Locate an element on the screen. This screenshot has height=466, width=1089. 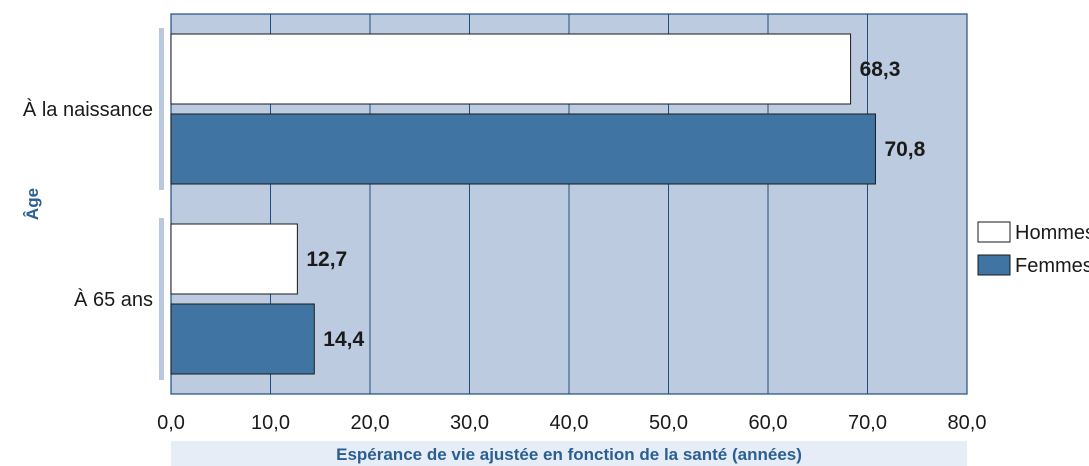
x-tick-label: 70,0 is located at coordinates (867, 423).